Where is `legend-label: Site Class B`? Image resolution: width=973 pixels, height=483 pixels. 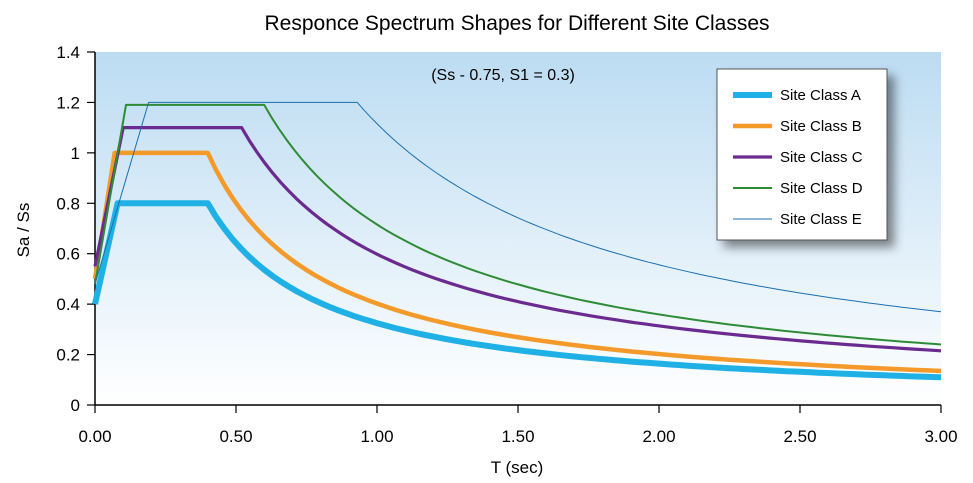 legend-label: Site Class B is located at coordinates (821, 126).